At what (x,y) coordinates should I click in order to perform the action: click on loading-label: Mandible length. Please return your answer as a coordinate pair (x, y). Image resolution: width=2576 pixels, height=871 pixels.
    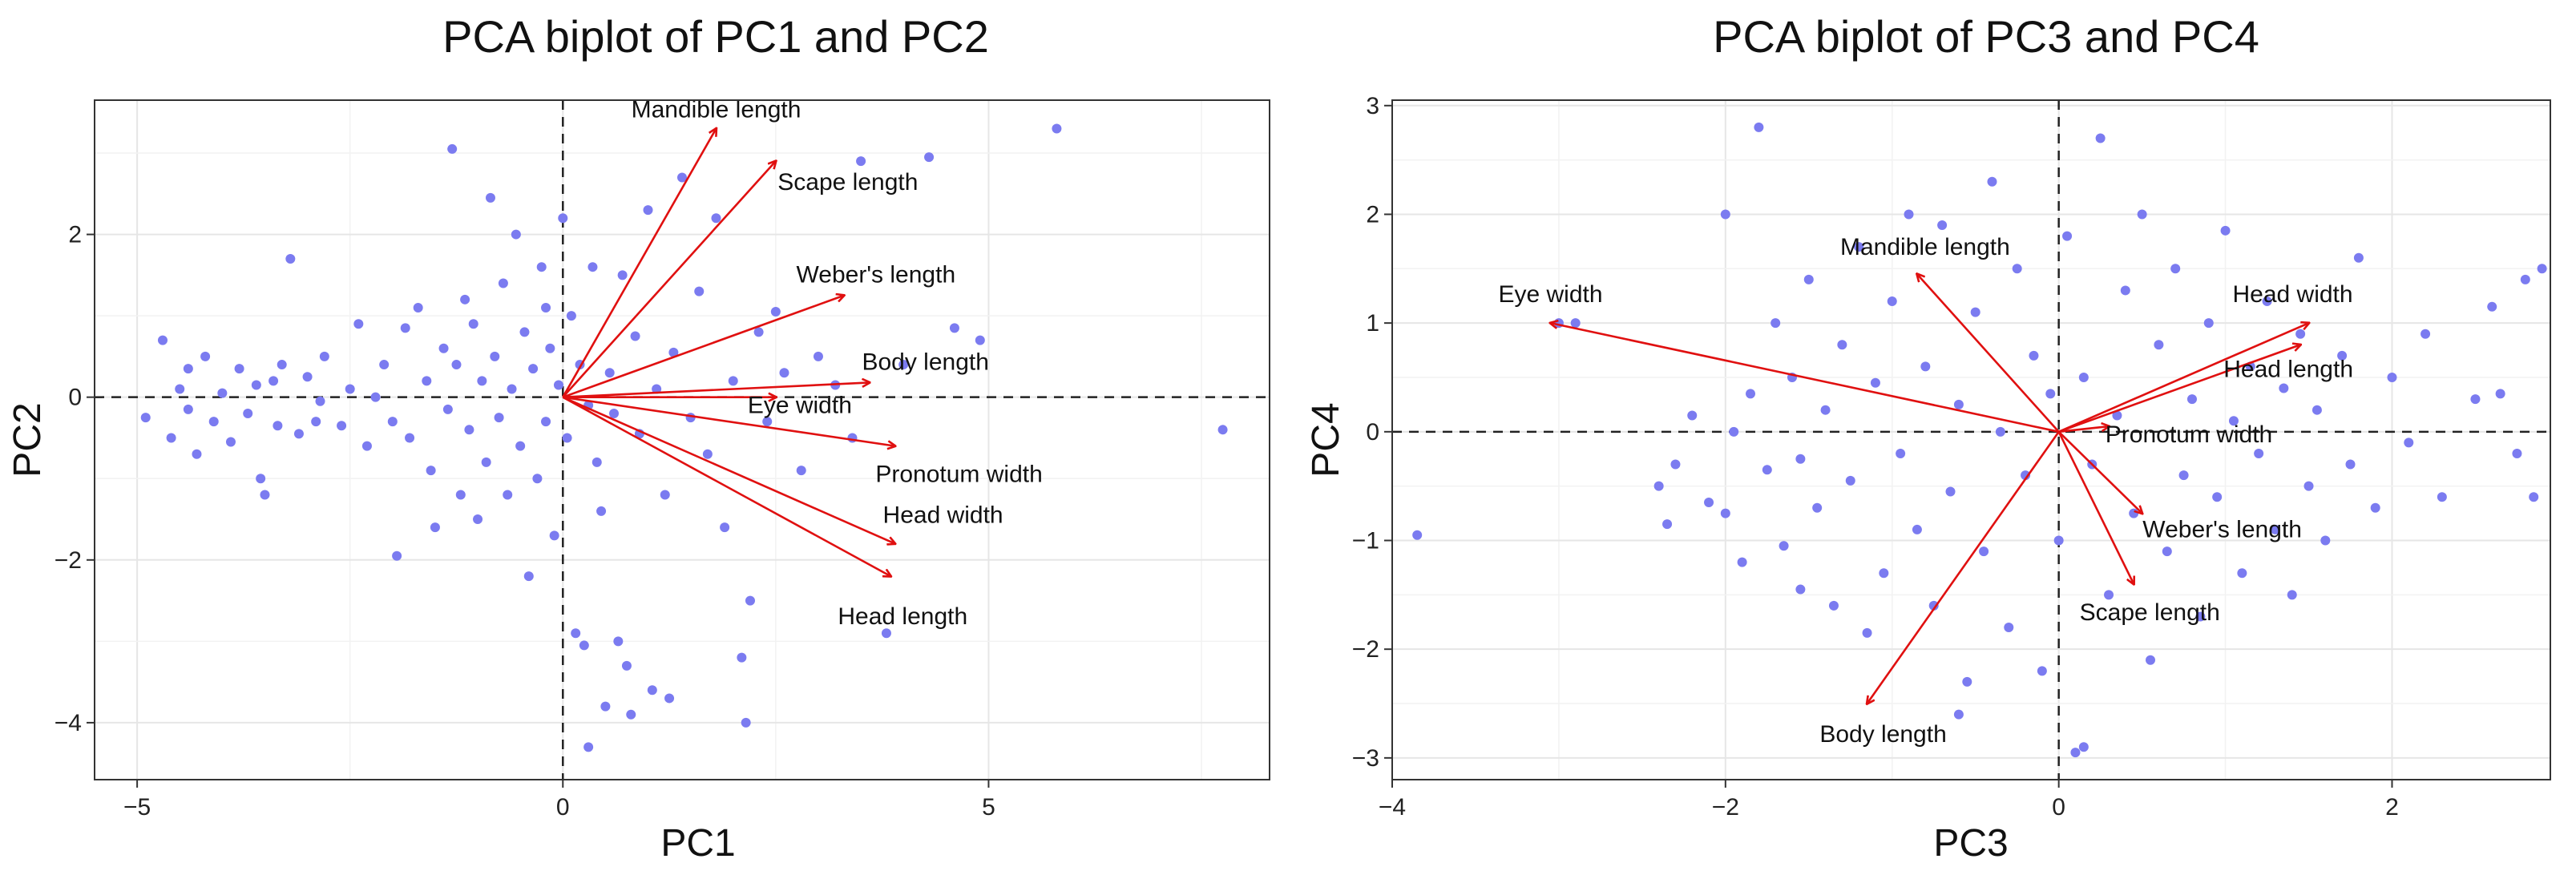
    Looking at the image, I should click on (1925, 247).